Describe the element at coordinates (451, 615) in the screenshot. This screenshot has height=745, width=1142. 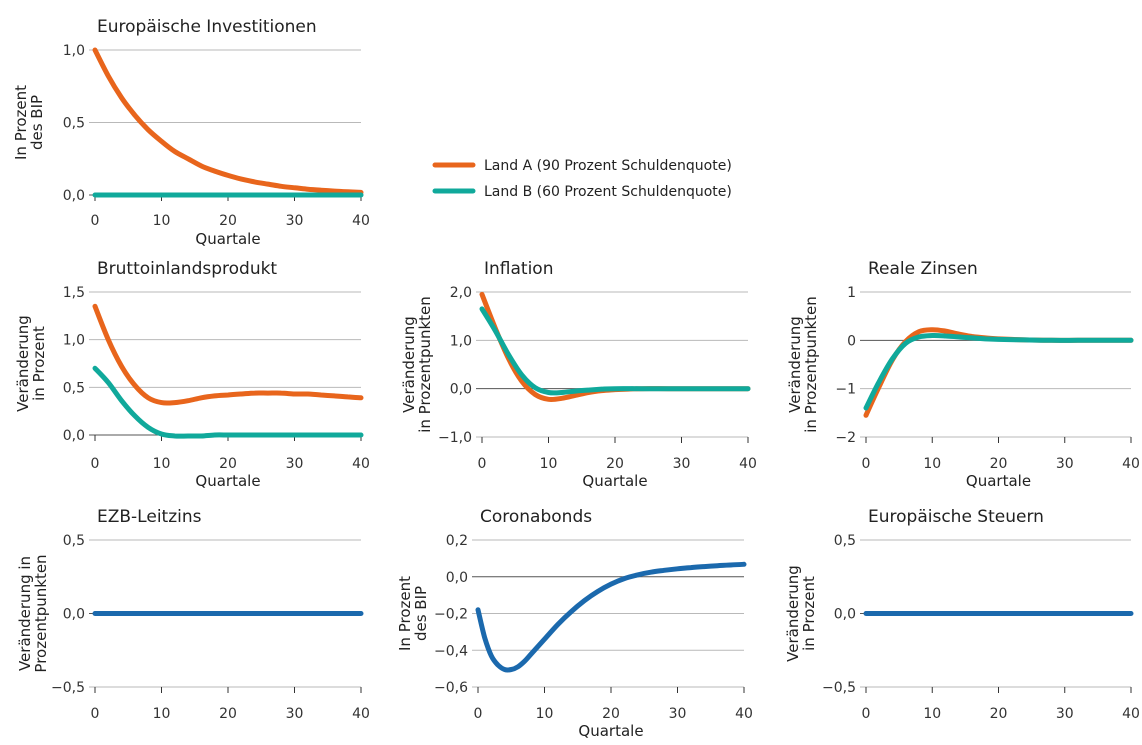
I see `y-tick-label: −0,2` at that location.